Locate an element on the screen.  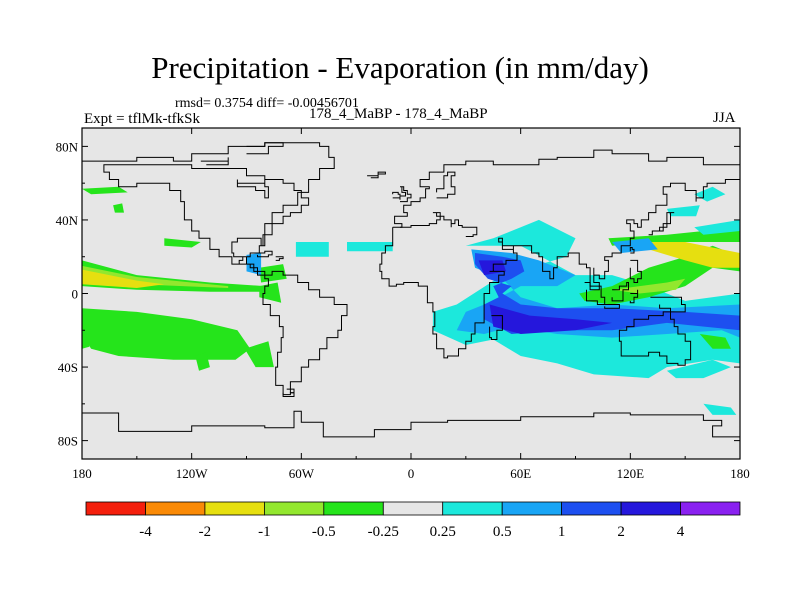
x-tick-label-5: 120E is located at coordinates (631, 473).